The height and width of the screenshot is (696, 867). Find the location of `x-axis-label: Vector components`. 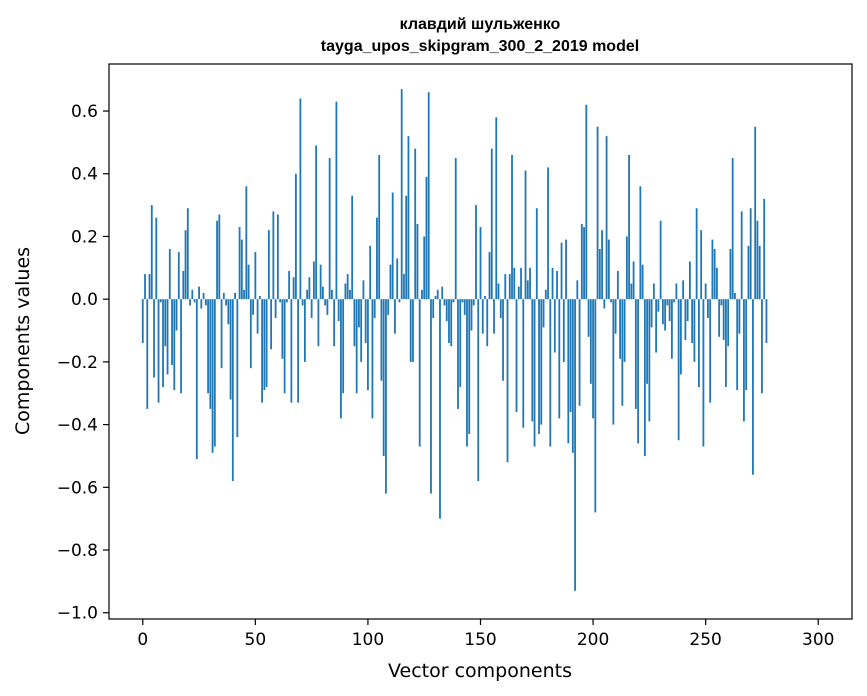

x-axis-label: Vector components is located at coordinates (480, 671).